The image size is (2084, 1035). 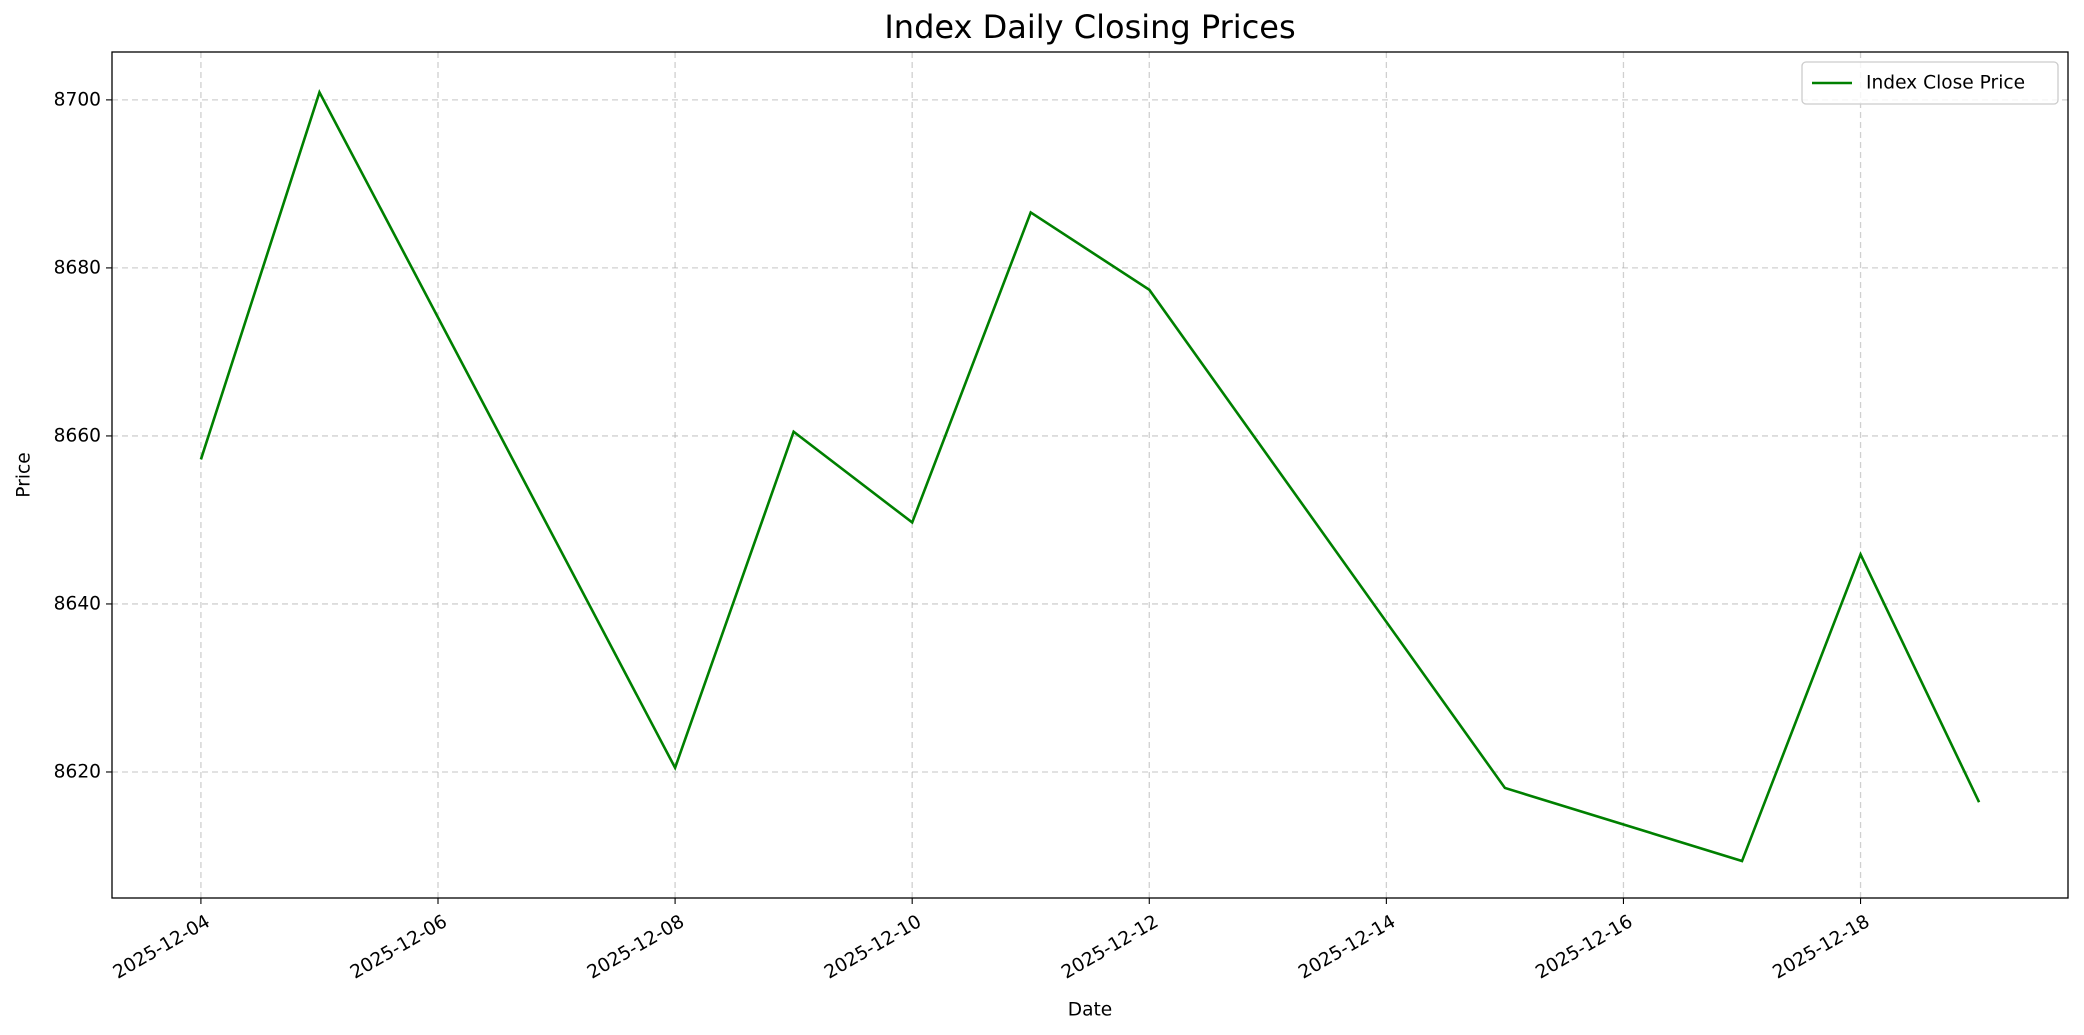 I want to click on chart-title: Index Daily Closing Prices, so click(x=1089, y=27).